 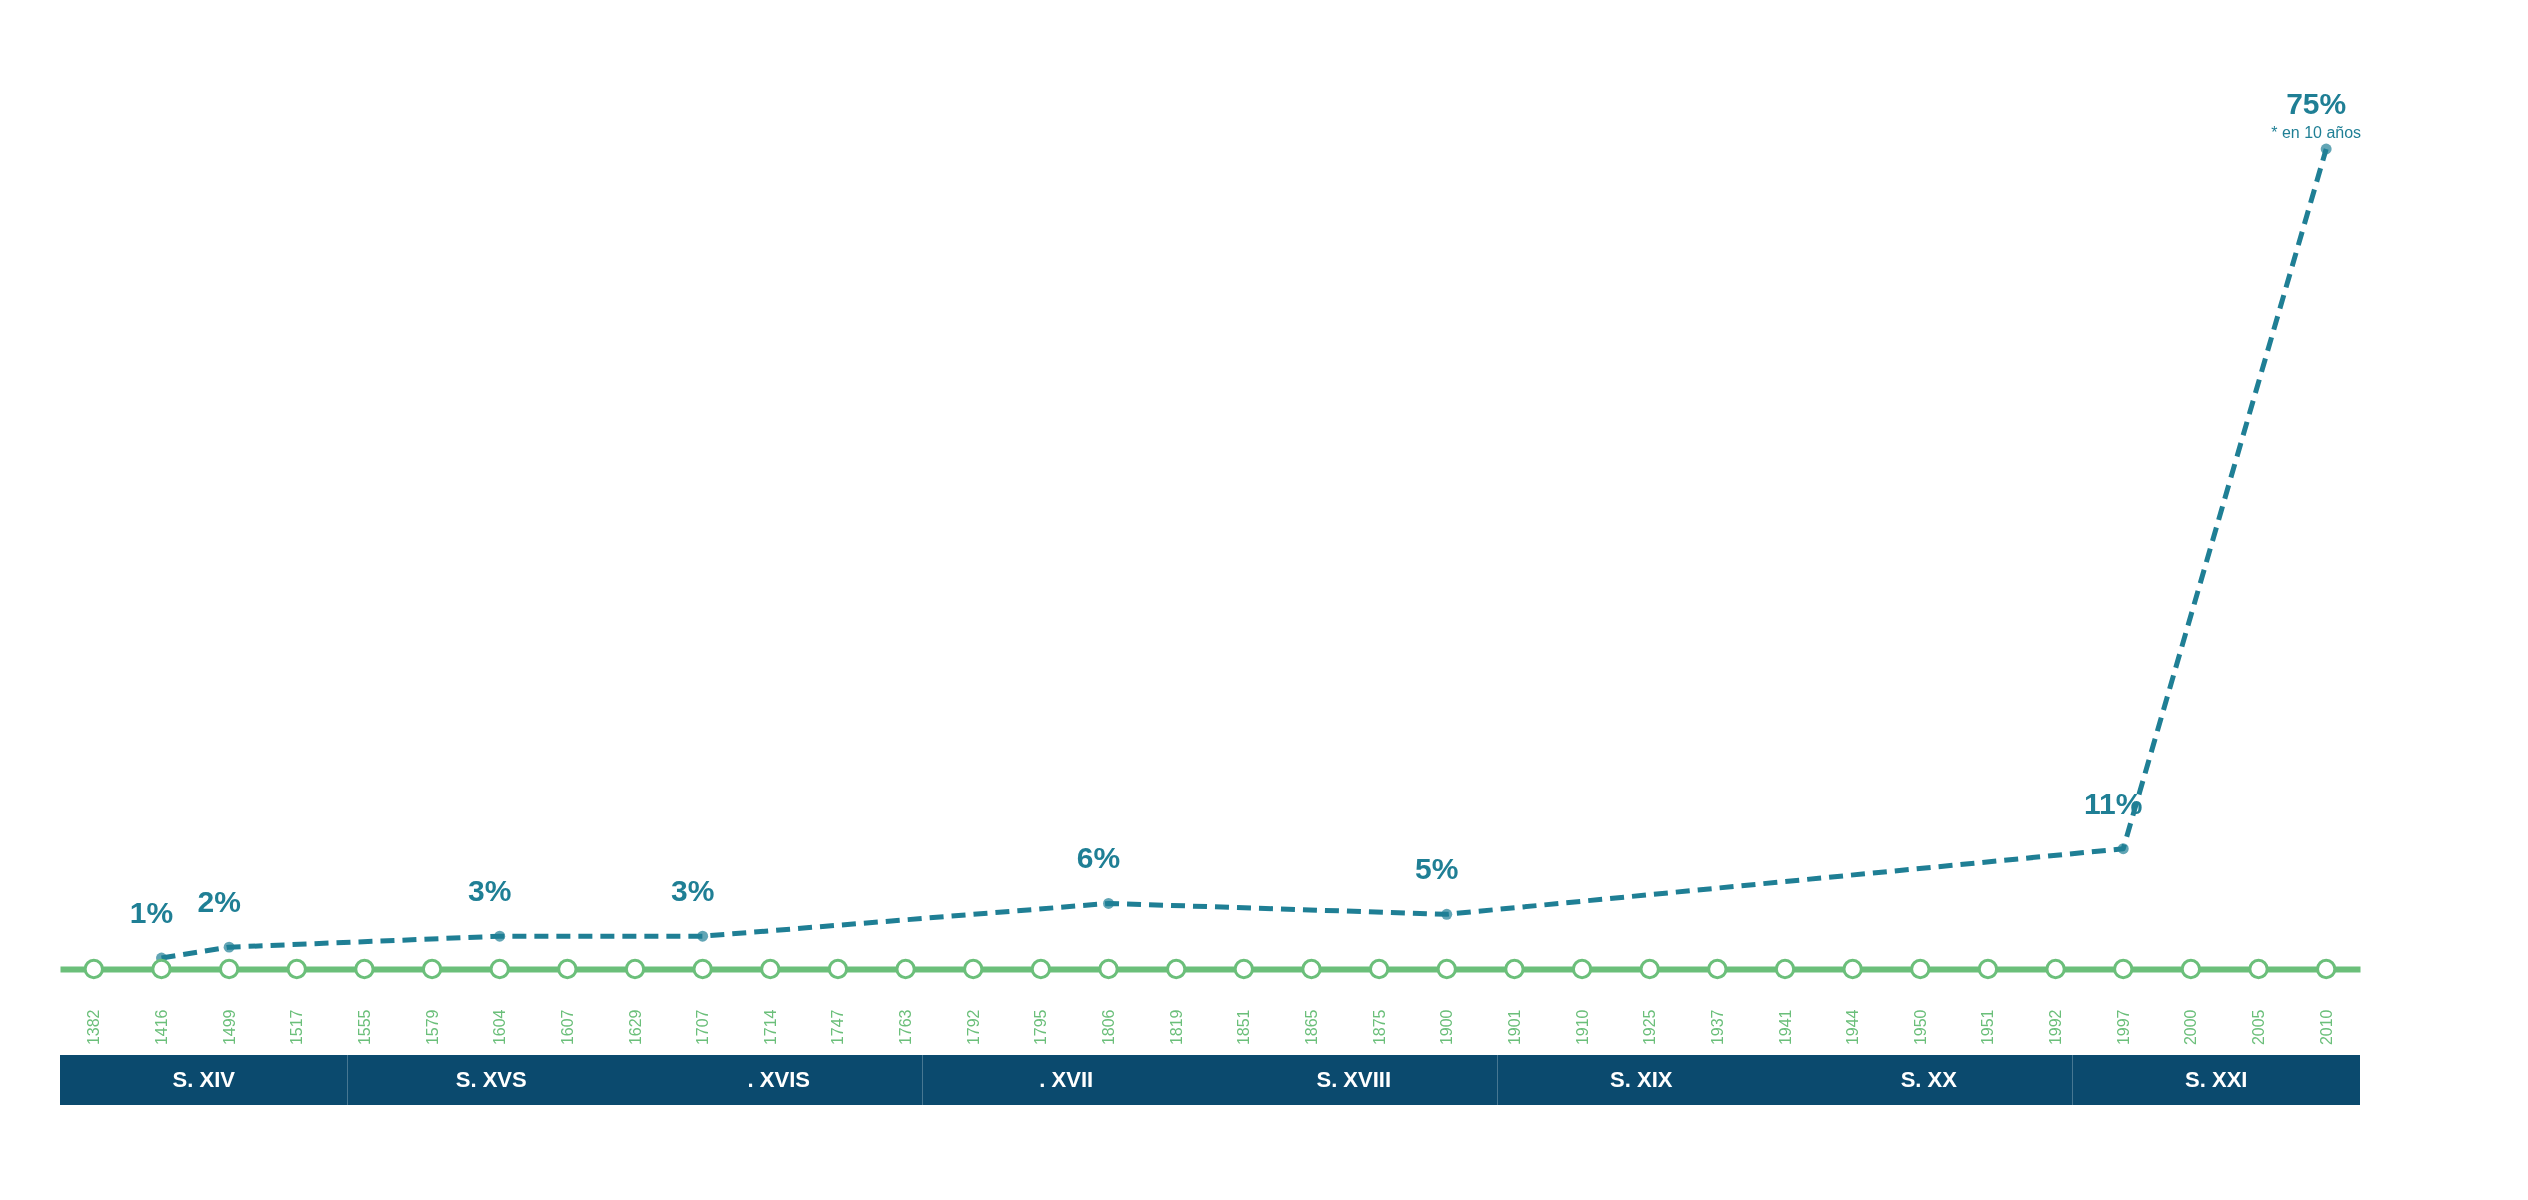 I want to click on x-tick-label: 1901, so click(x=1514, y=1027).